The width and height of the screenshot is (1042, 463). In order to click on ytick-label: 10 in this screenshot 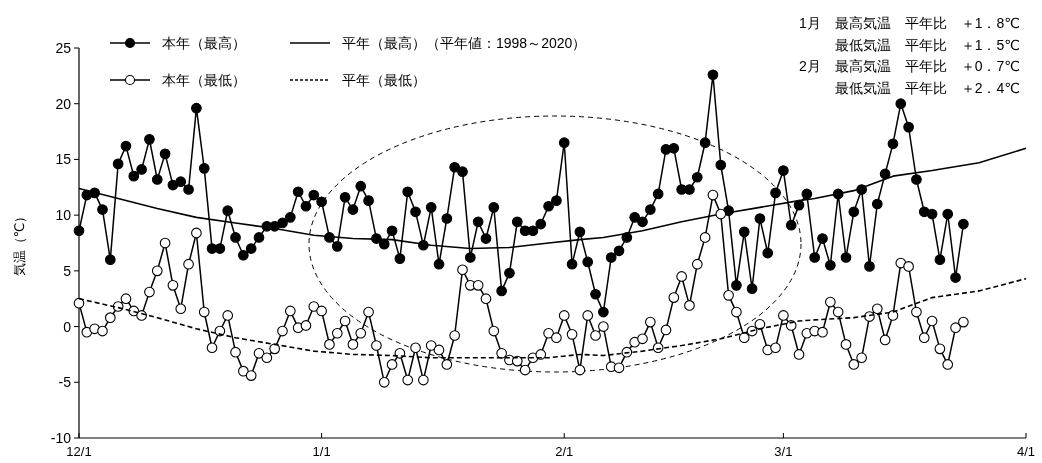, I will do `click(63, 215)`.